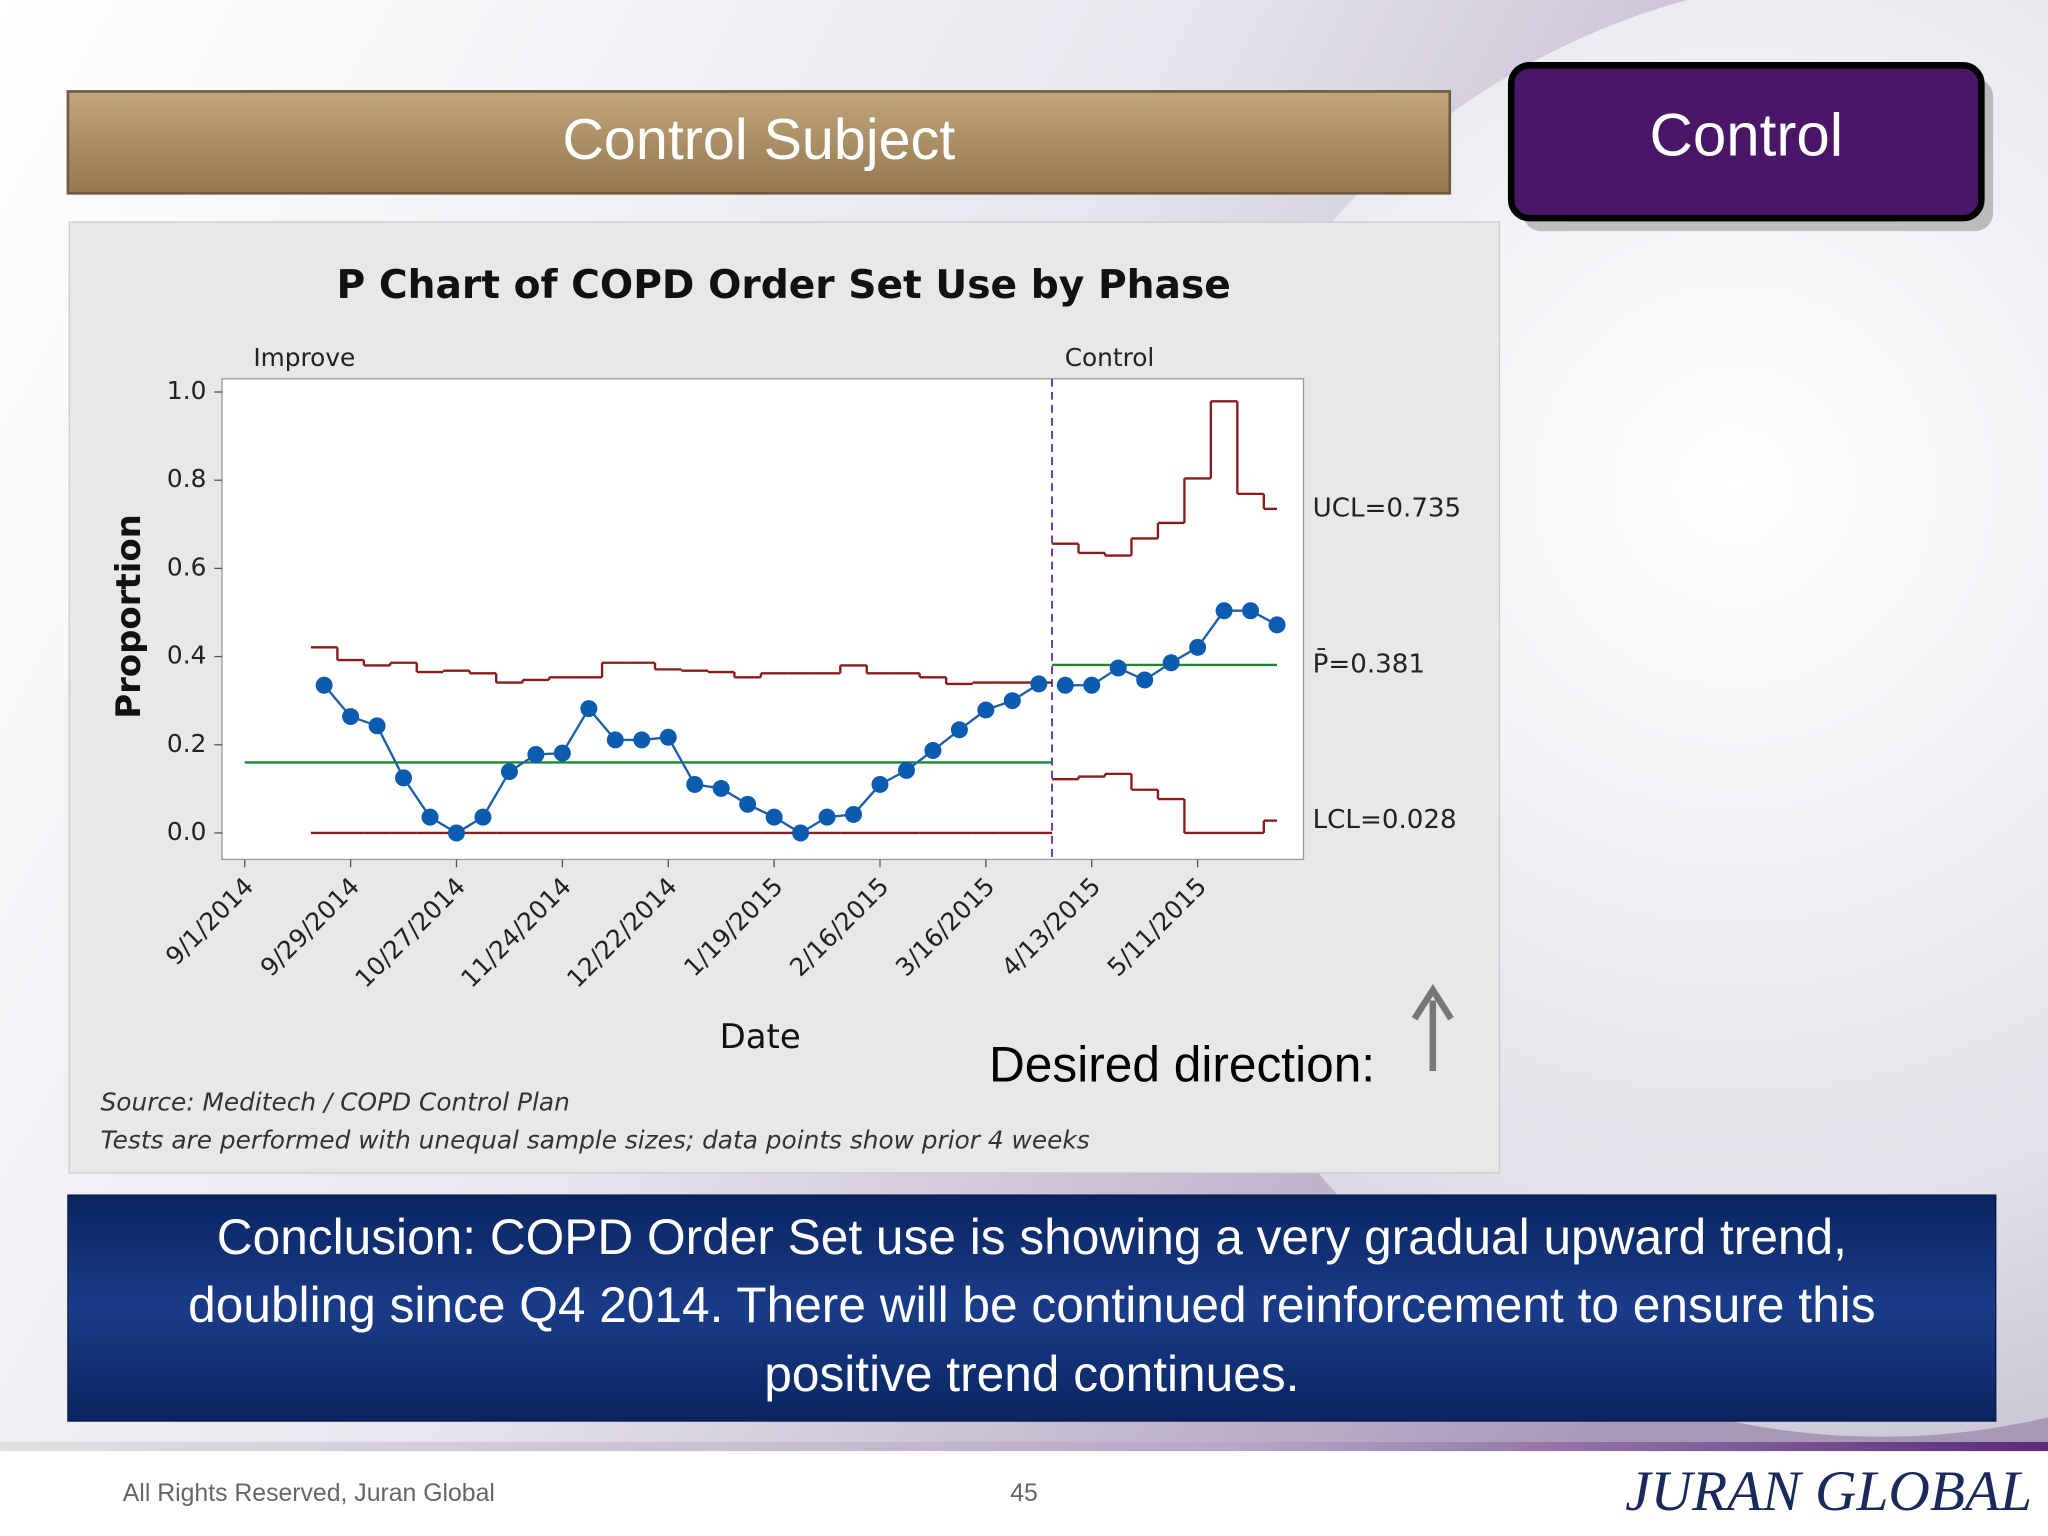 The image size is (2048, 1536). Describe the element at coordinates (1369, 664) in the screenshot. I see `limit-label: P̄=0.381` at that location.